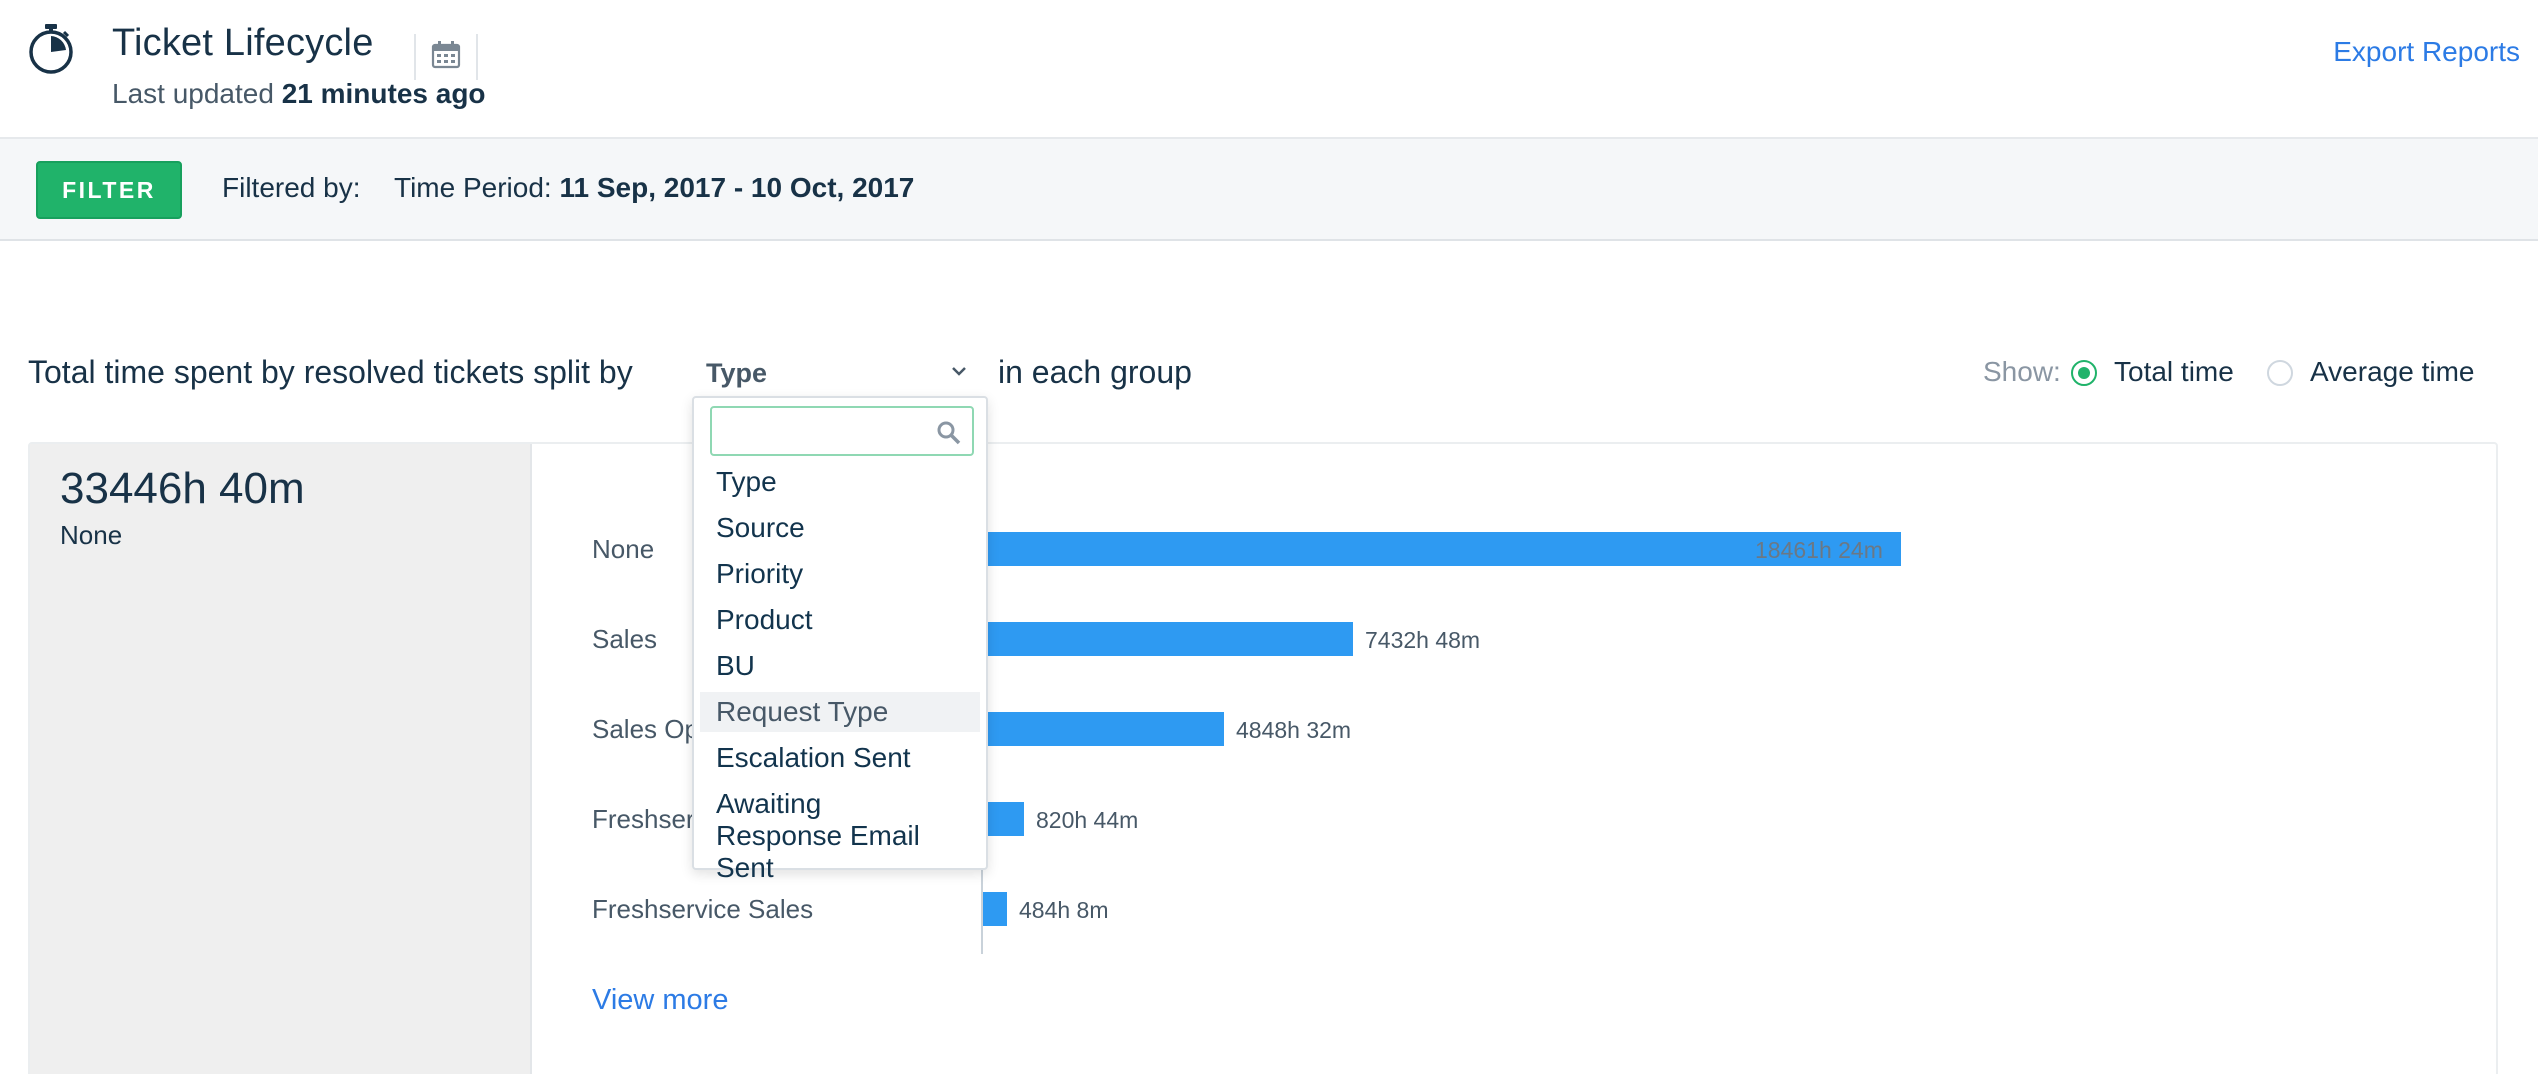 The height and width of the screenshot is (1074, 2538). I want to click on view-more-link: View more, so click(660, 1000).